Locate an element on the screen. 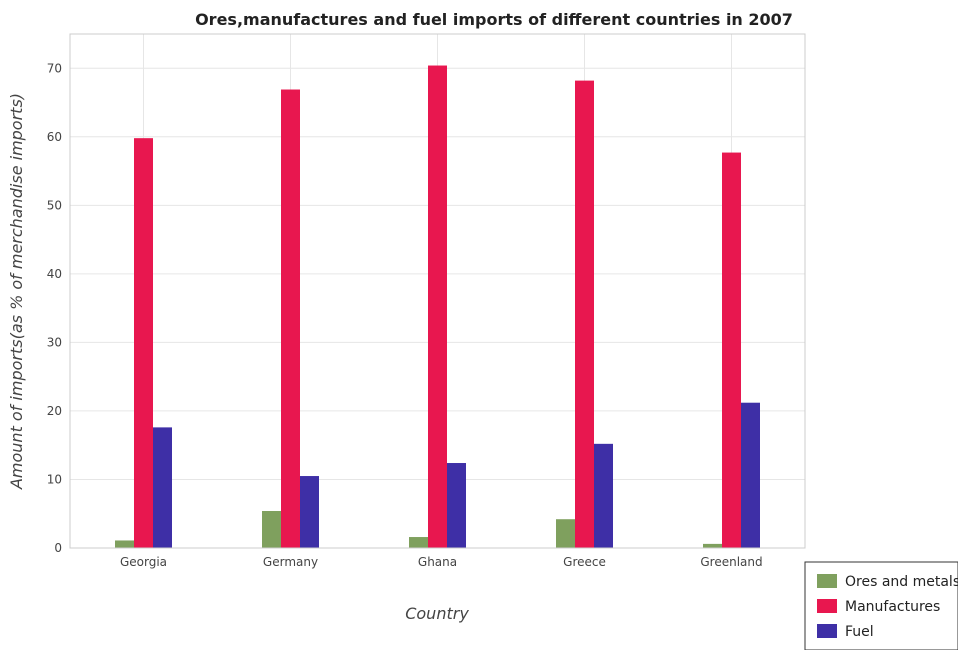  x-tick-label: Georgia is located at coordinates (143, 562).